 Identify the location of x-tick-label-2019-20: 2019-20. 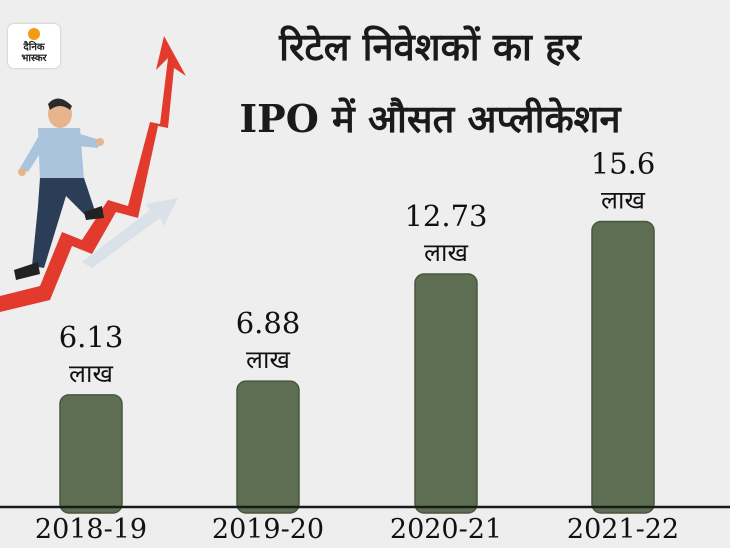
(268, 529).